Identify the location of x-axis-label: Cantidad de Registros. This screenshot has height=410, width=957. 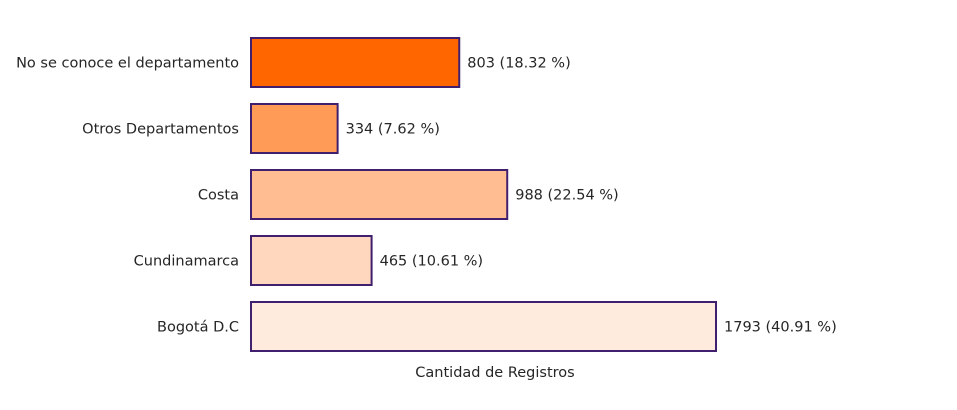
(494, 373).